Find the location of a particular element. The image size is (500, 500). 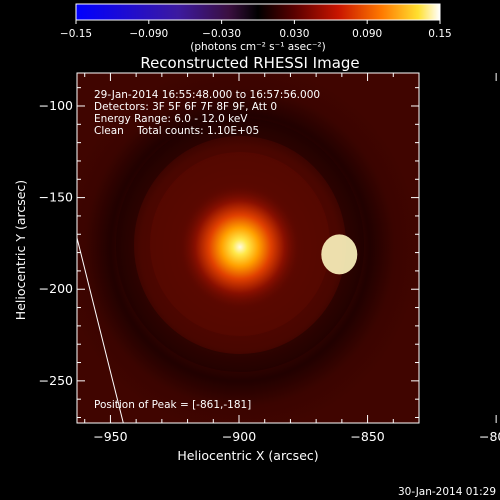

peak-position-label: Position of Peak = [-861,-181] is located at coordinates (172, 405).